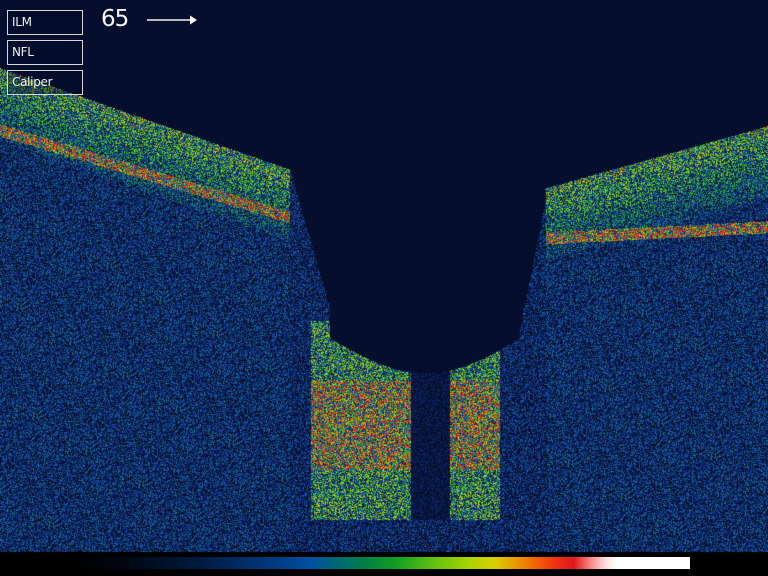 The width and height of the screenshot is (768, 576). I want to click on color-scale-bar, so click(384, 563).